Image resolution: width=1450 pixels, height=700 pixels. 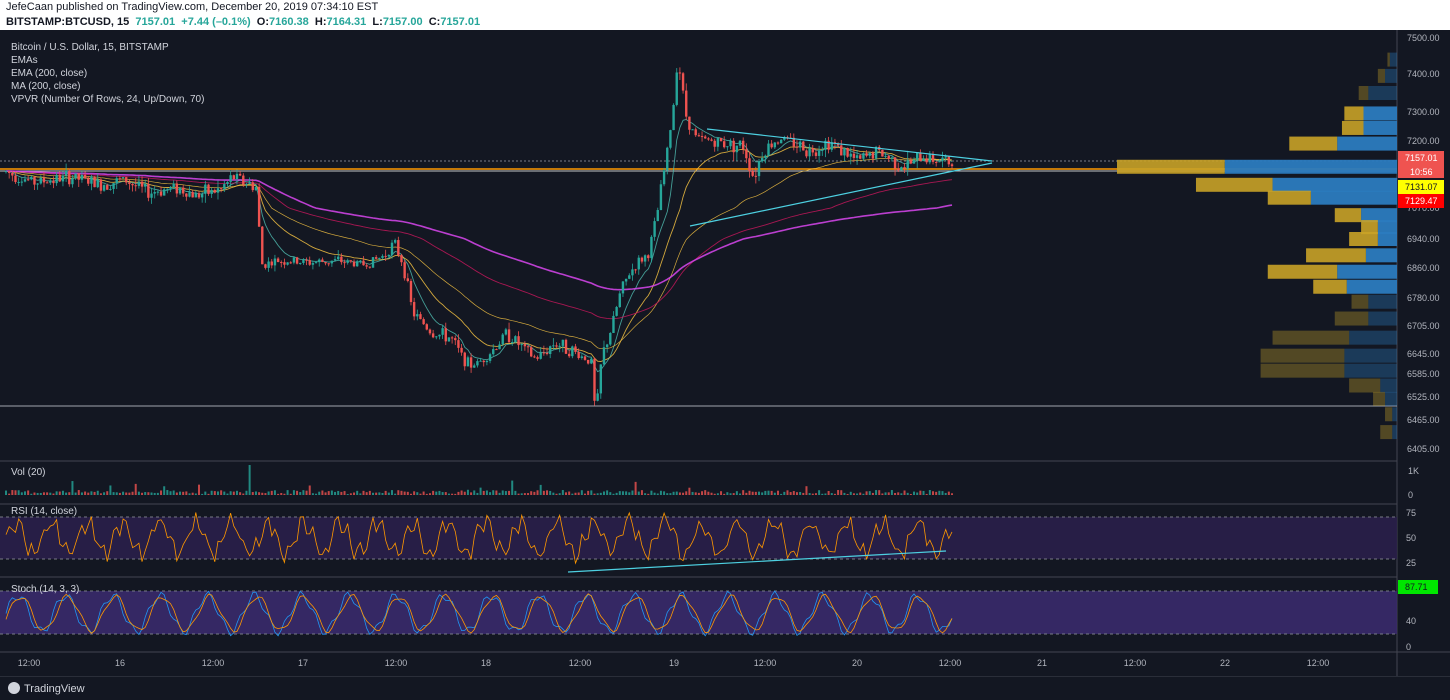 What do you see at coordinates (841, 194) in the screenshot?
I see `triangle-lower-trendline` at bounding box center [841, 194].